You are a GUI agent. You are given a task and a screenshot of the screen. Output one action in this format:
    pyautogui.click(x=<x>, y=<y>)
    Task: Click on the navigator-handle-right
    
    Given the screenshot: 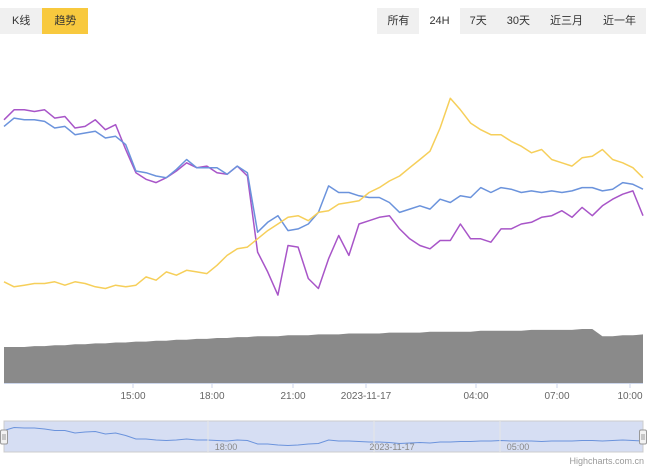 What is the action you would take?
    pyautogui.click(x=643, y=437)
    